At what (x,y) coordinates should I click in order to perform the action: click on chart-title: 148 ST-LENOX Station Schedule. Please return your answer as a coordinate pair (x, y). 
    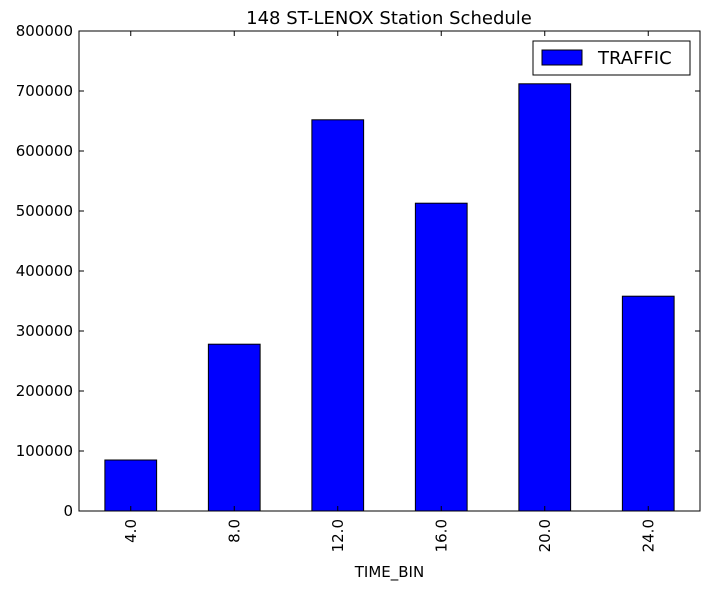
    Looking at the image, I should click on (389, 18).